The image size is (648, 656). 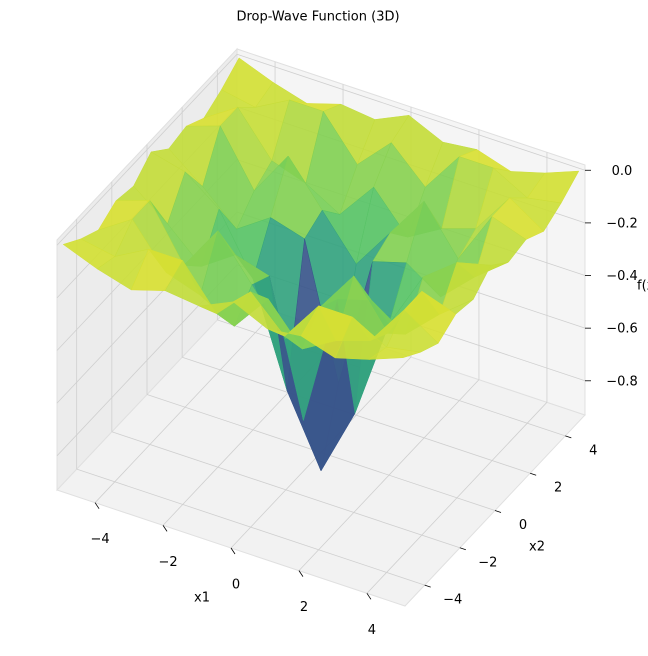 I want to click on x-tick-label: 4, so click(x=372, y=630).